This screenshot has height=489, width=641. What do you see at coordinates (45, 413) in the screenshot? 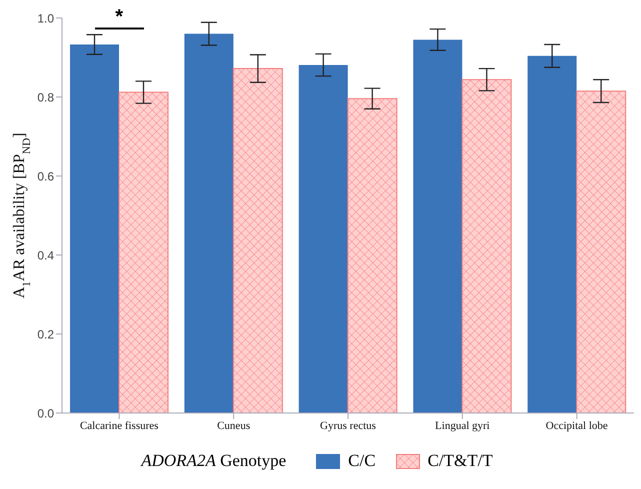
I see `y-tick-label: 0.0` at bounding box center [45, 413].